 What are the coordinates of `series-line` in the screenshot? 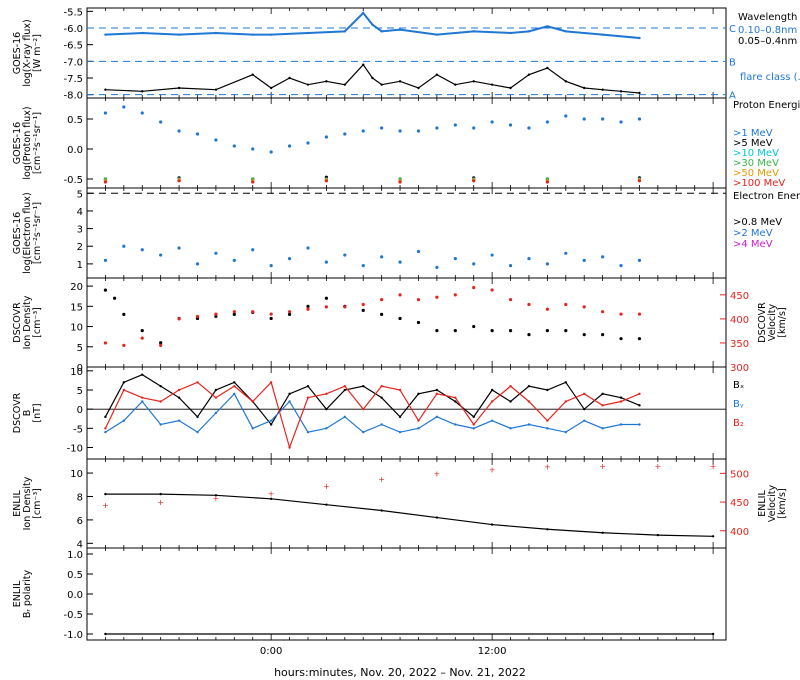 It's located at (409, 515).